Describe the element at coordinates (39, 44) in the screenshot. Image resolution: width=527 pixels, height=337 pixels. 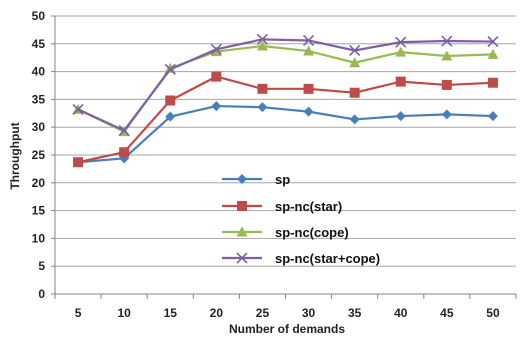
I see `y-tick-label: 45` at that location.